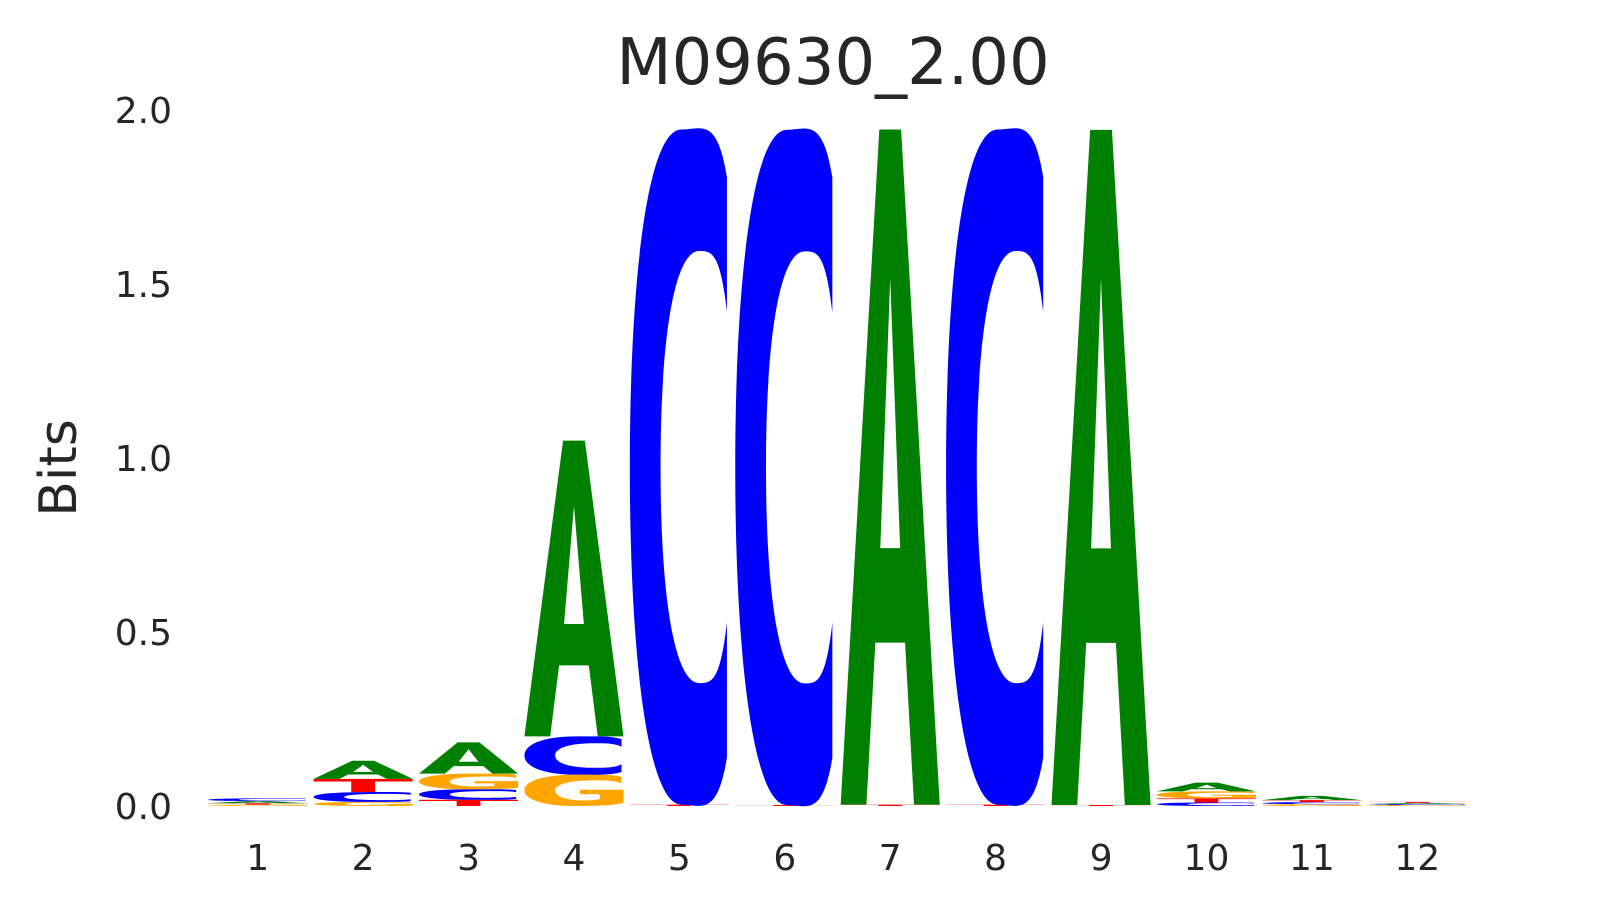 This screenshot has width=1620, height=900. What do you see at coordinates (890, 858) in the screenshot?
I see `x-tick-label: 7` at bounding box center [890, 858].